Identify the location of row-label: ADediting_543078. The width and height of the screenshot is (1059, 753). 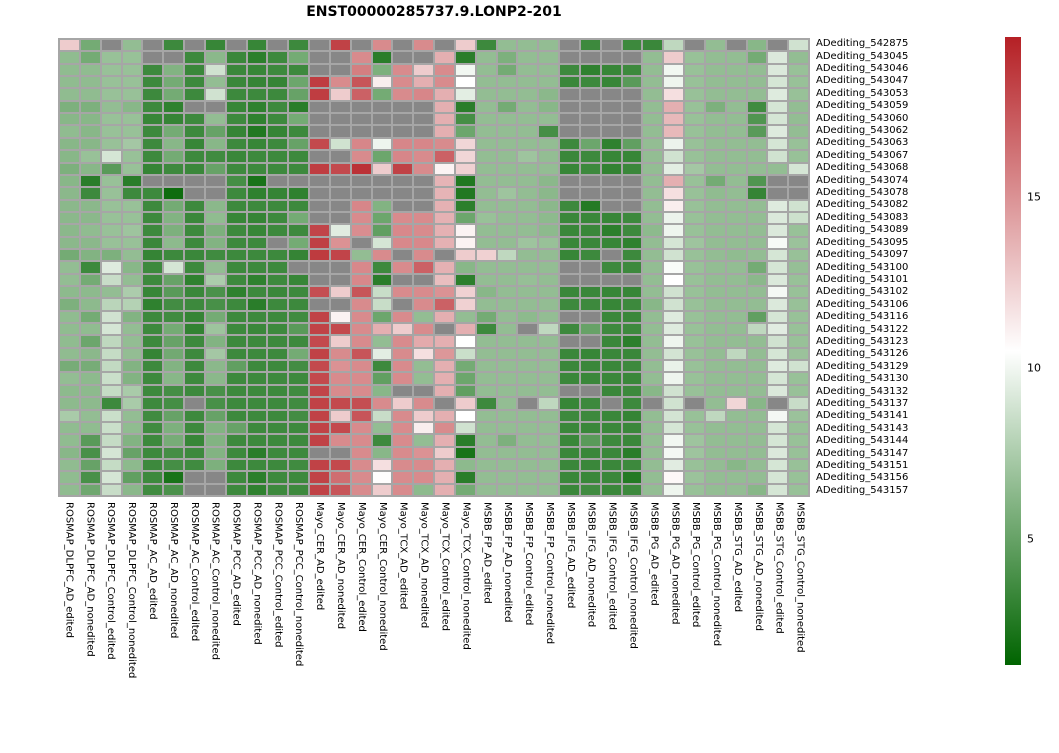
(862, 193).